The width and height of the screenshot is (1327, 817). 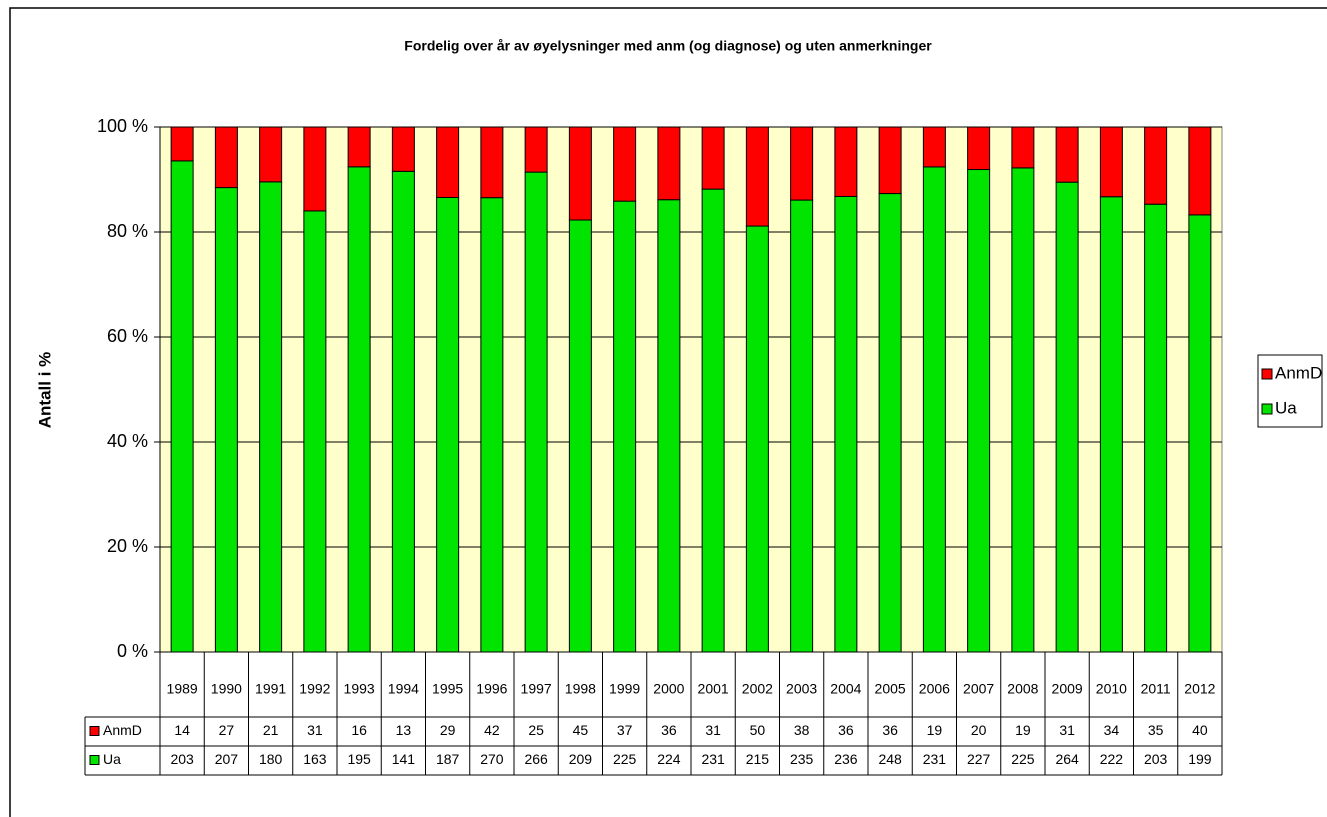 What do you see at coordinates (1199, 689) in the screenshot?
I see `x-tick-label: 2012` at bounding box center [1199, 689].